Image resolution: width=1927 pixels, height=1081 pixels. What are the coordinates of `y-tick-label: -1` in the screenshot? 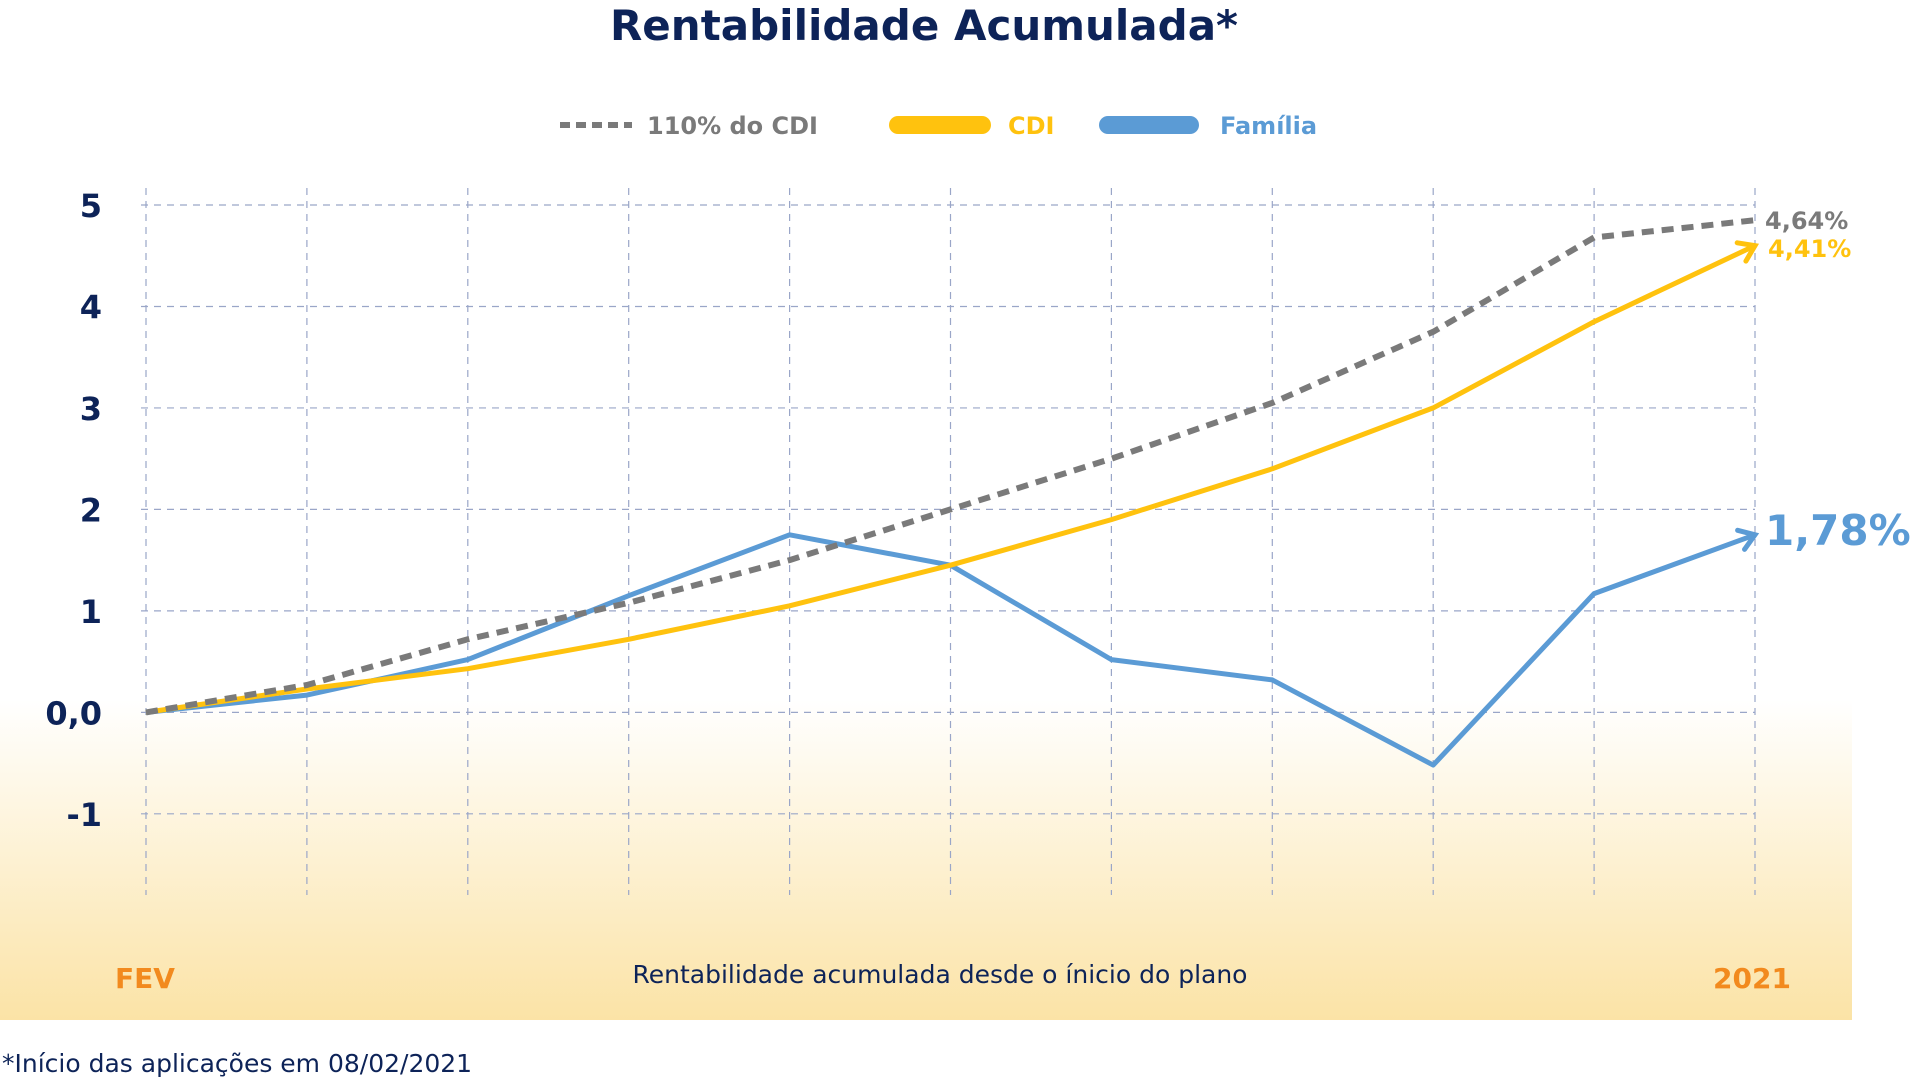 It's located at (84, 815).